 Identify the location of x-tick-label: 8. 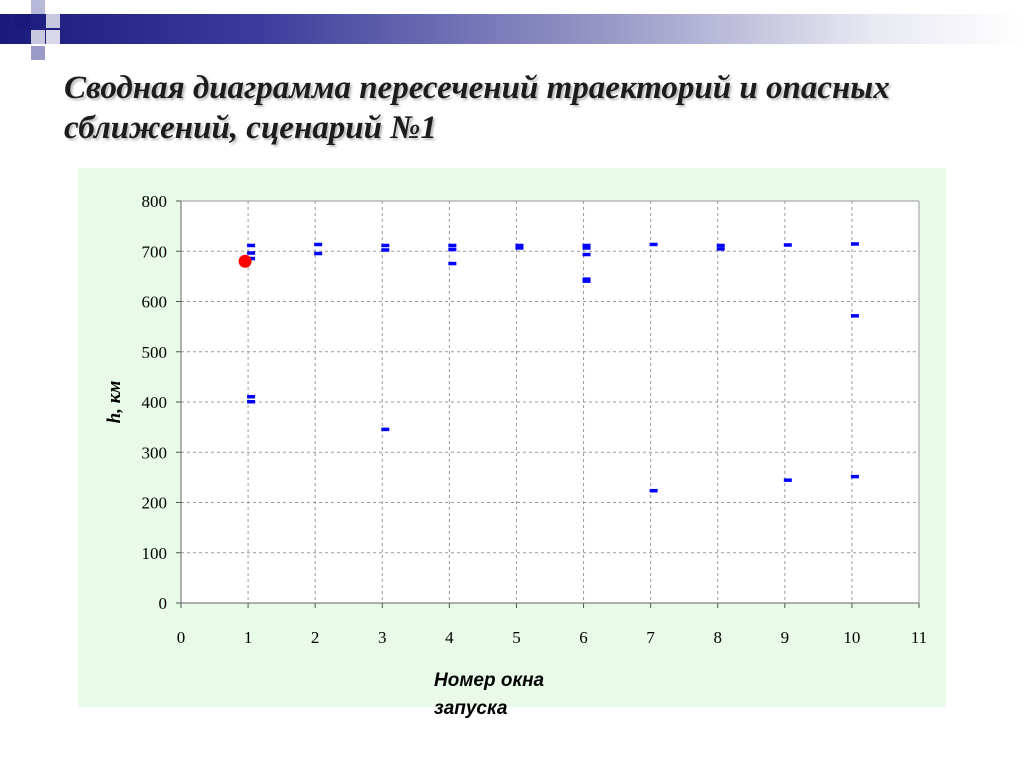
(717, 637).